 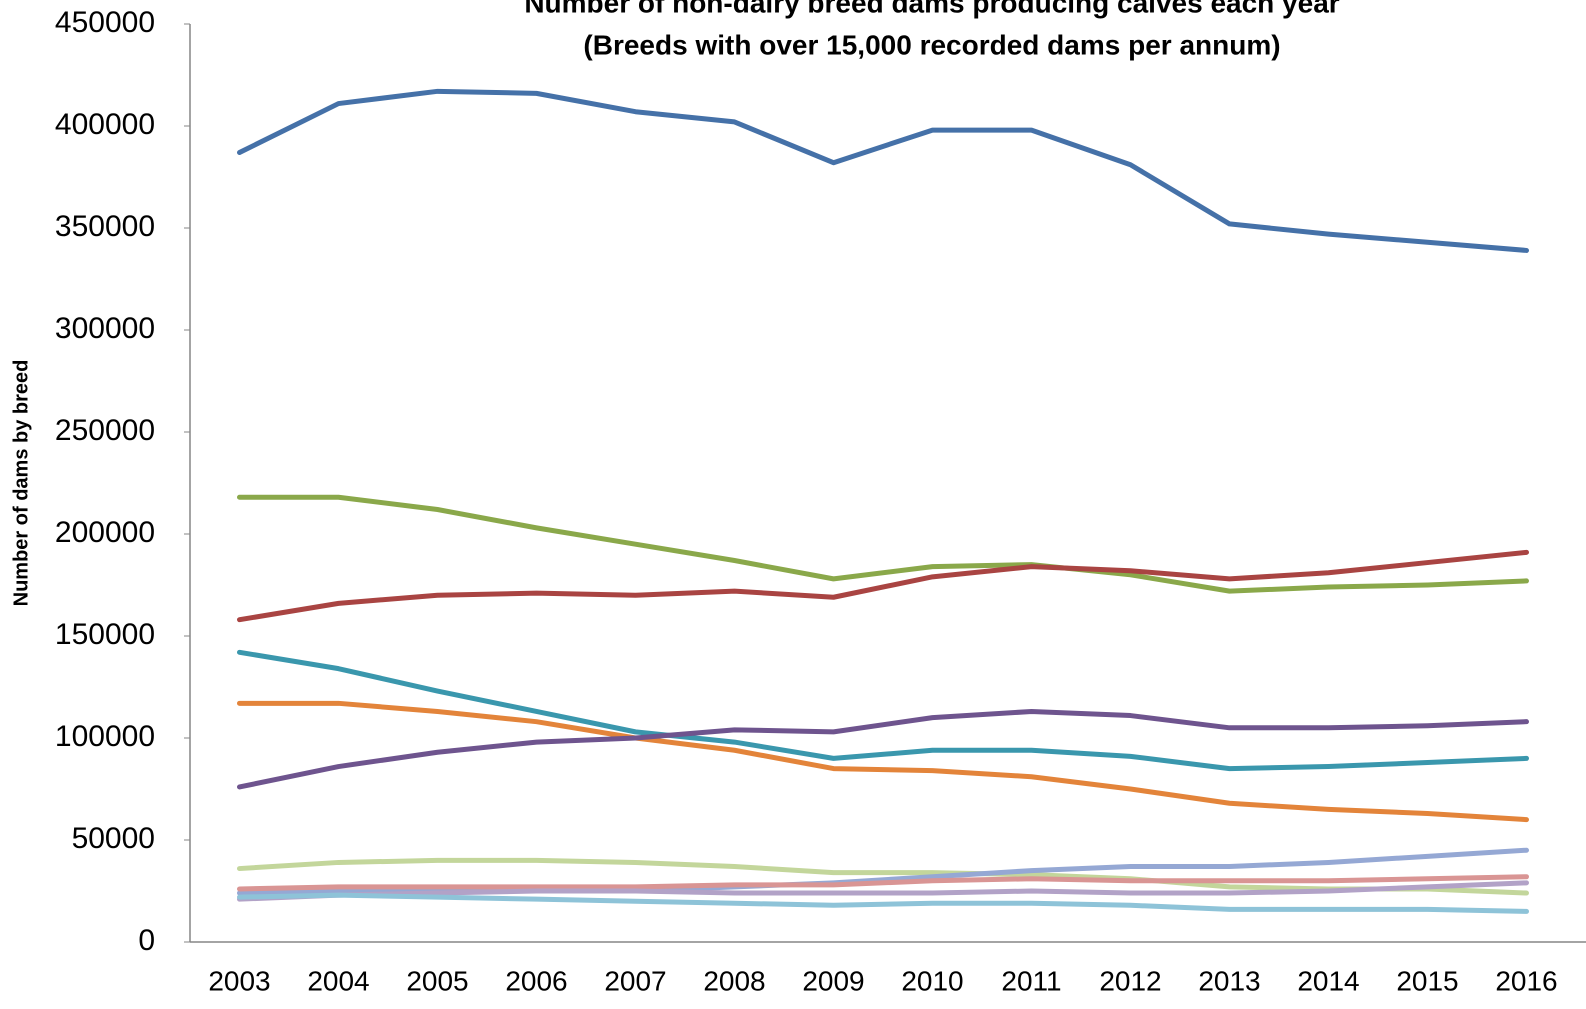 I want to click on x-tick-label: 2012, so click(x=1130, y=980).